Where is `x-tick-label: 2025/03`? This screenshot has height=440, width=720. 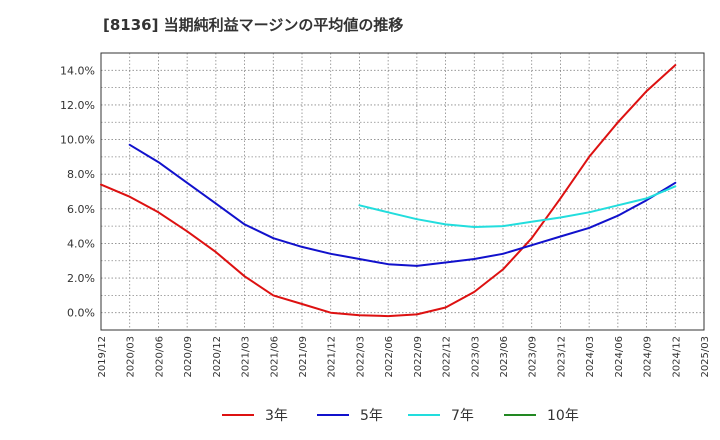 x-tick-label: 2025/03 is located at coordinates (705, 357).